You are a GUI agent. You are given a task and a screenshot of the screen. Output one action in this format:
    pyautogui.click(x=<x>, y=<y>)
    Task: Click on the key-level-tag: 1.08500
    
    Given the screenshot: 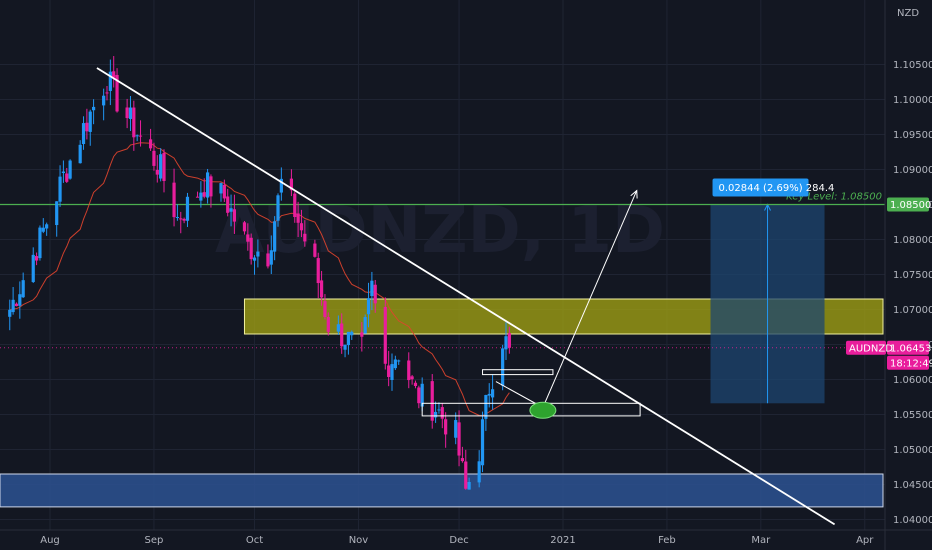 What is the action you would take?
    pyautogui.click(x=909, y=204)
    